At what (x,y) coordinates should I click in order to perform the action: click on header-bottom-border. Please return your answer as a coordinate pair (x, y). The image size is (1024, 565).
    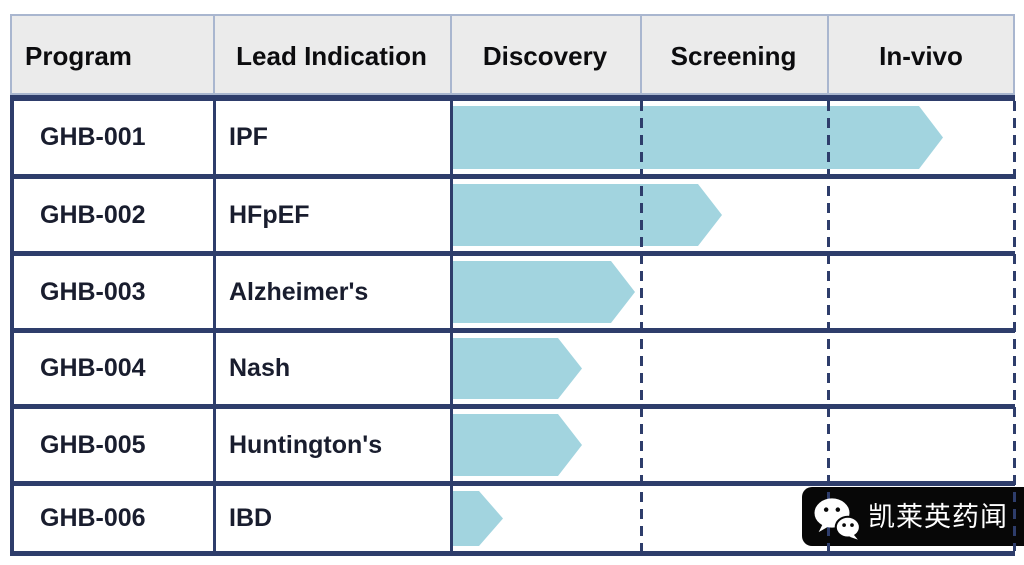
    Looking at the image, I should click on (512, 98).